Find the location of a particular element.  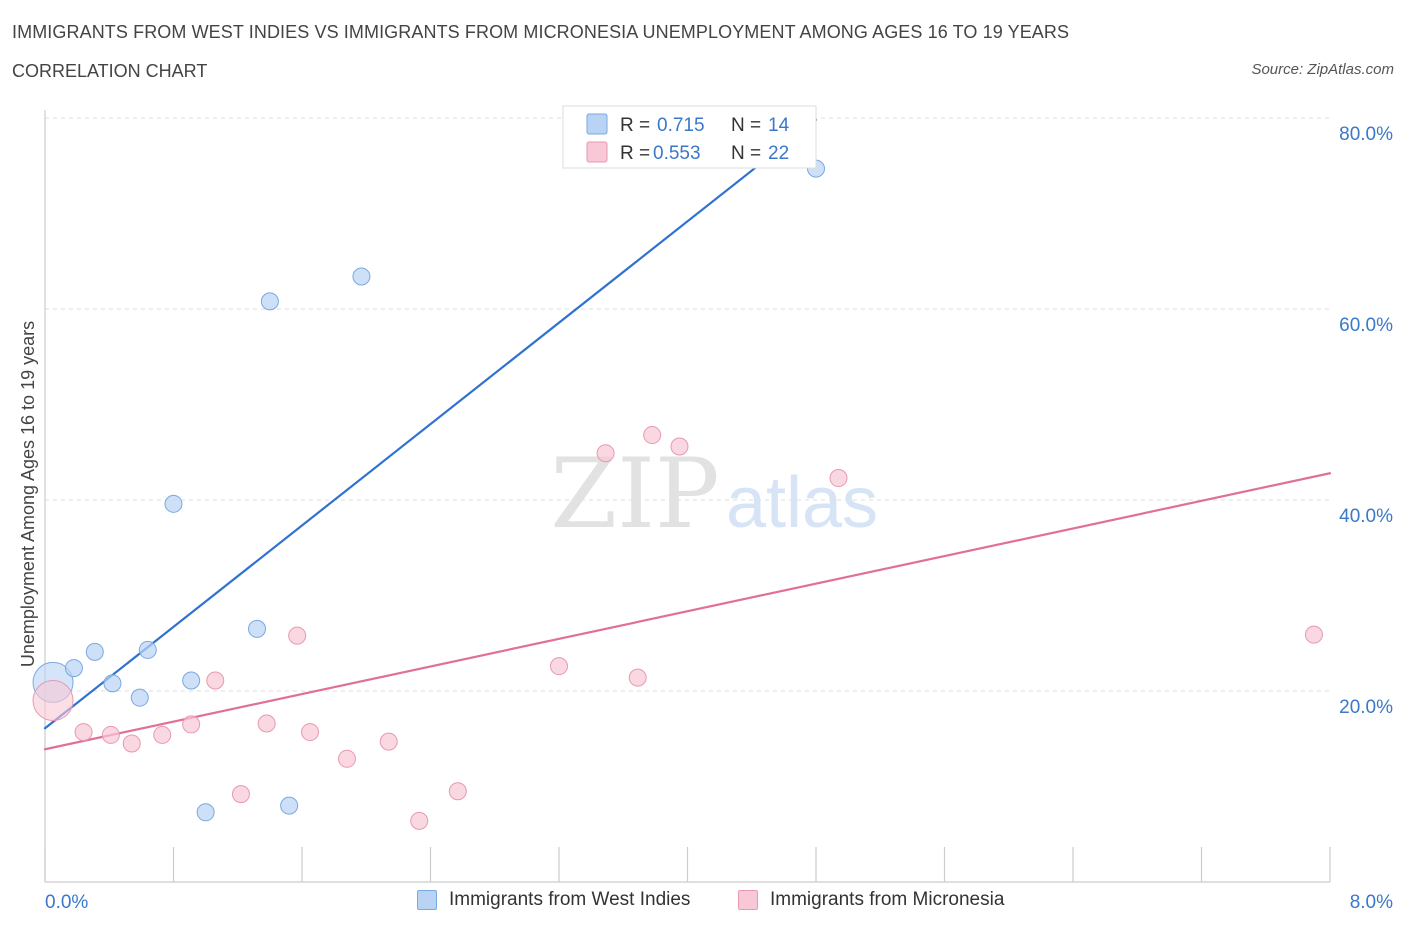

x-ticks is located at coordinates (687, 864).